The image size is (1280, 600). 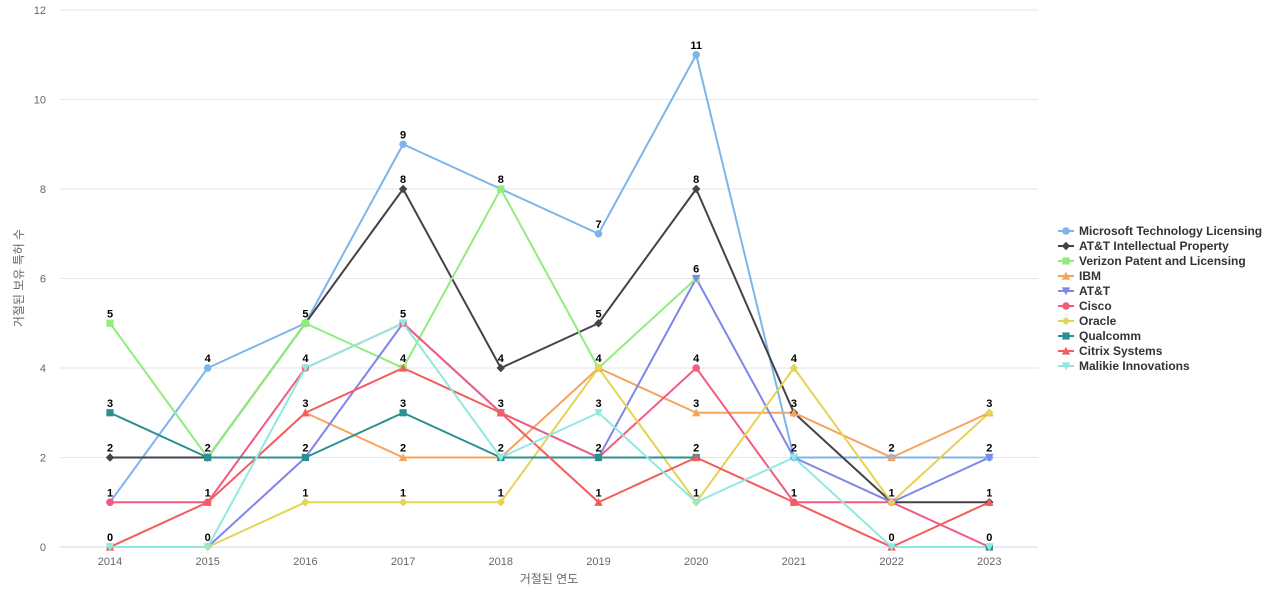 What do you see at coordinates (696, 562) in the screenshot?
I see `x-tick-label: 2020` at bounding box center [696, 562].